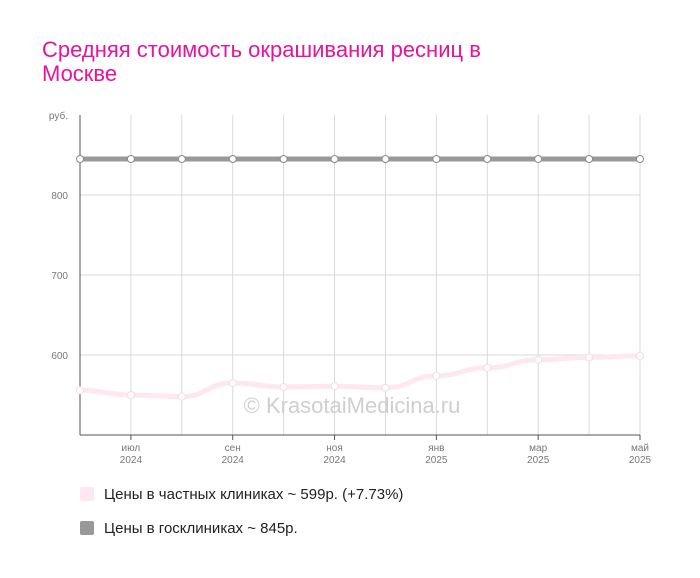 Image resolution: width=700 pixels, height=578 pixels. Describe the element at coordinates (87, 528) in the screenshot. I see `legend-swatch-public` at that location.